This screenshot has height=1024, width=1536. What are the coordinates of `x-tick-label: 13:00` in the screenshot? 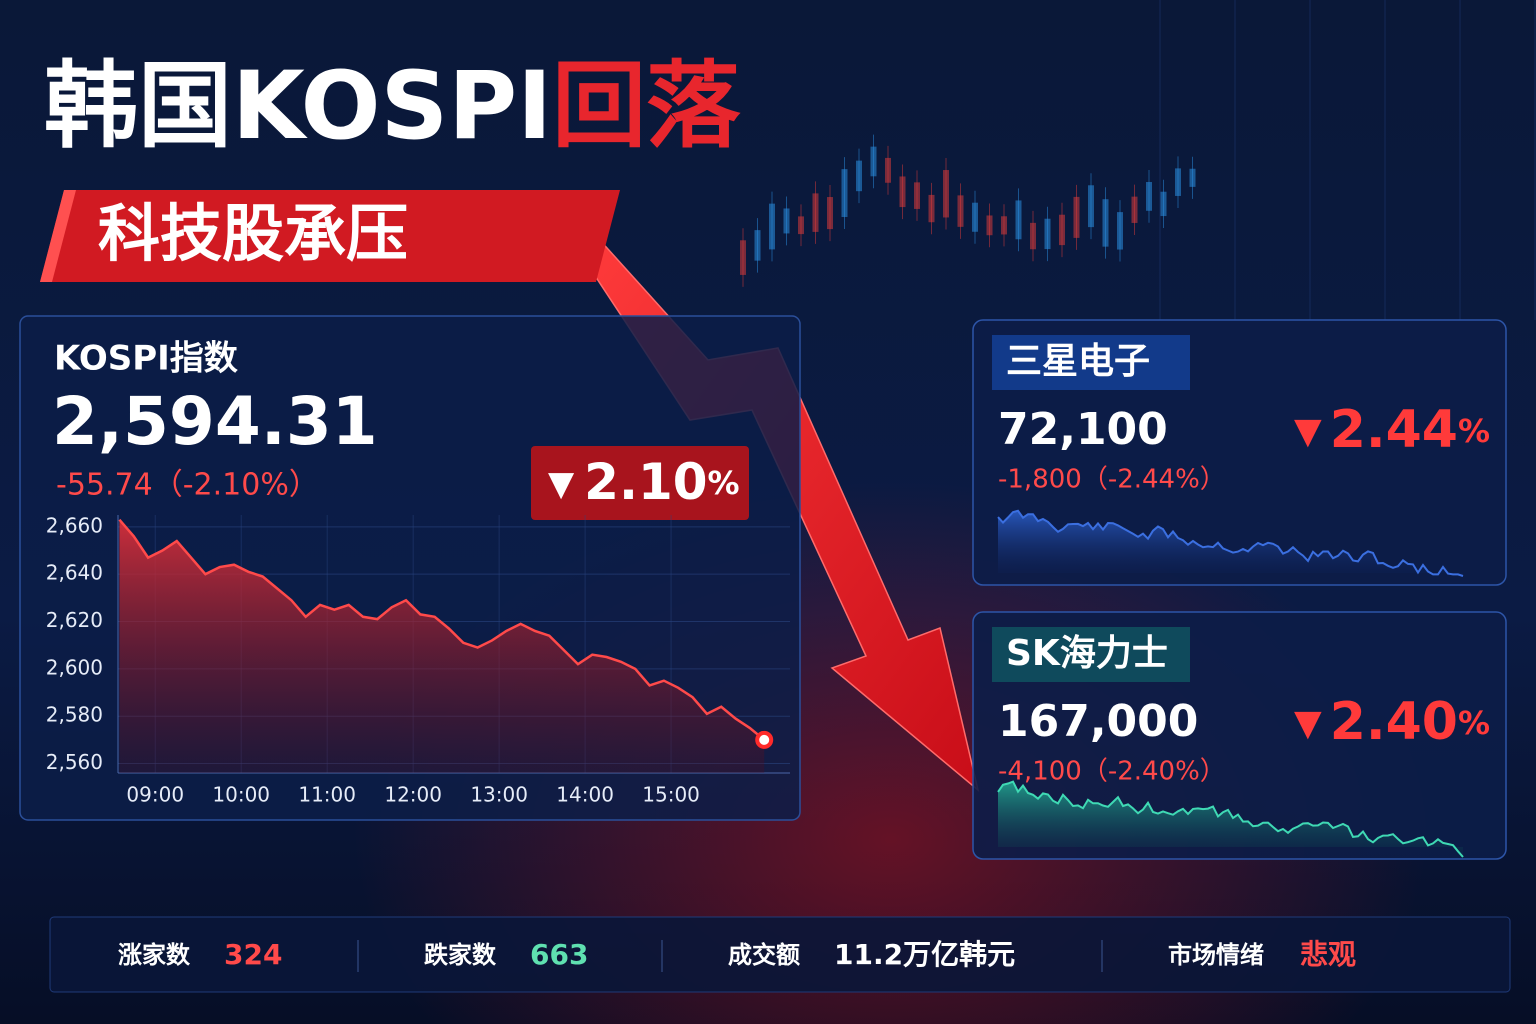 It's located at (499, 795).